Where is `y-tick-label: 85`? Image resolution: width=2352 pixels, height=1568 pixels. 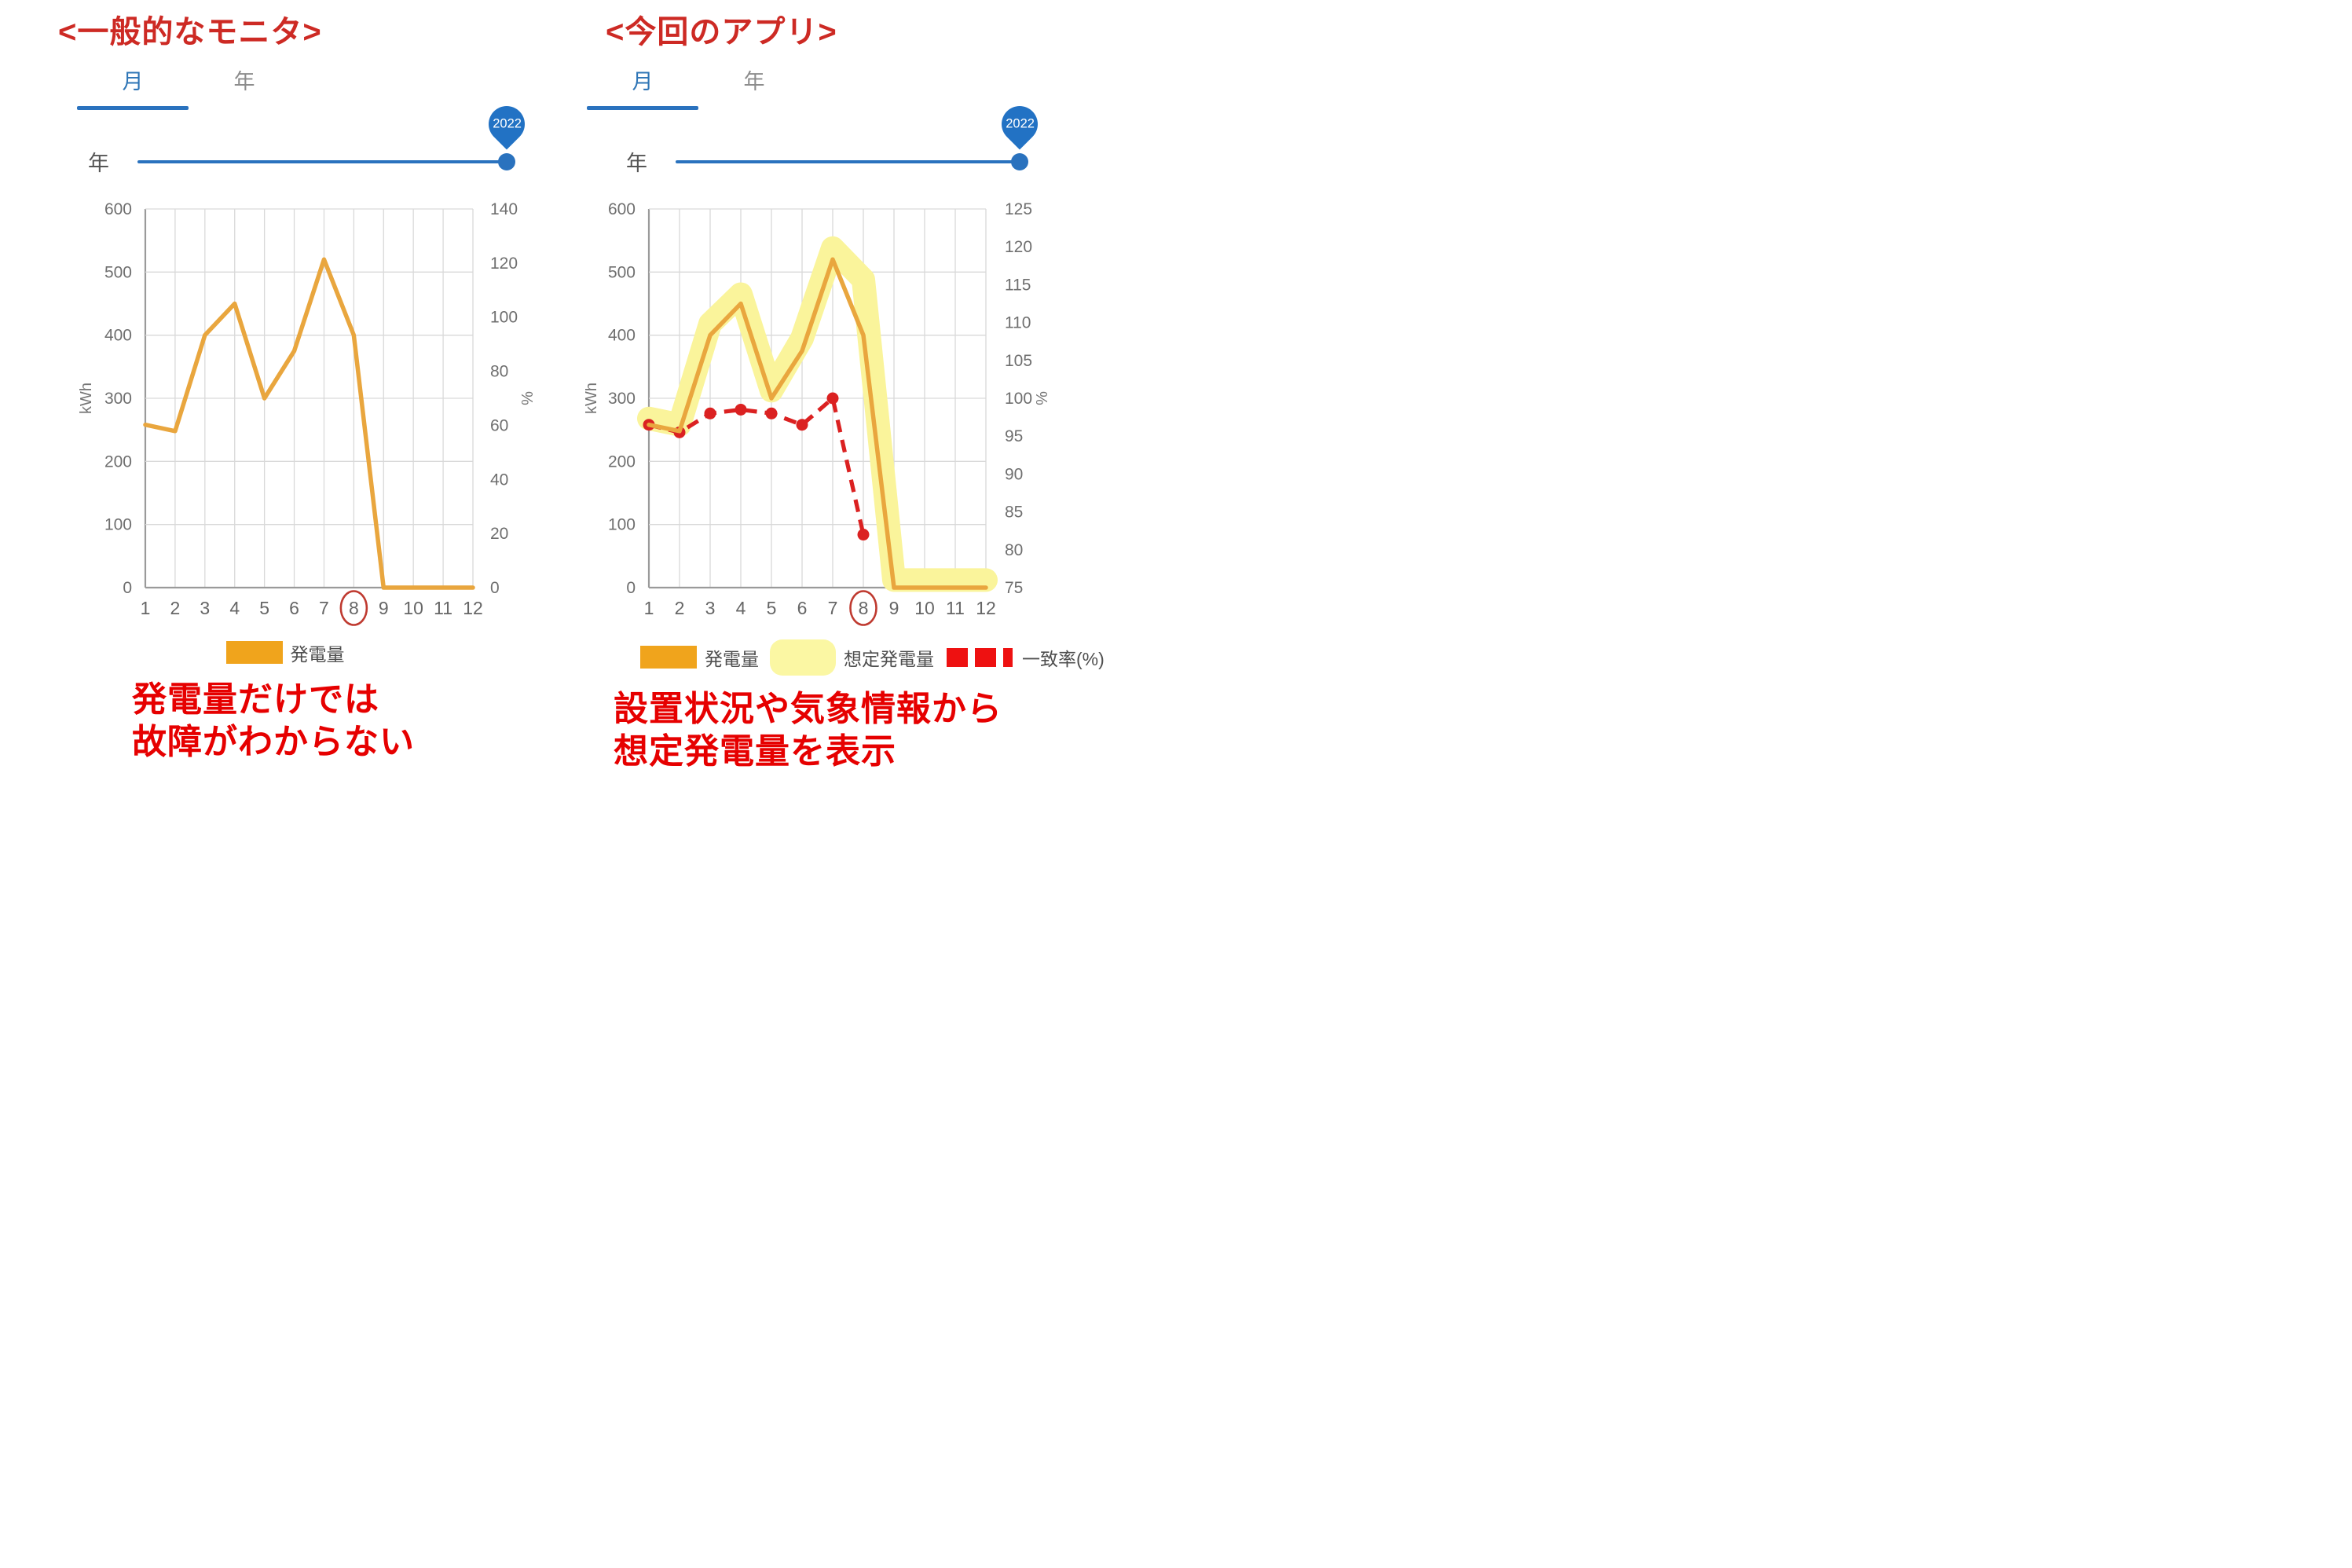 y-tick-label: 85 is located at coordinates (1014, 512).